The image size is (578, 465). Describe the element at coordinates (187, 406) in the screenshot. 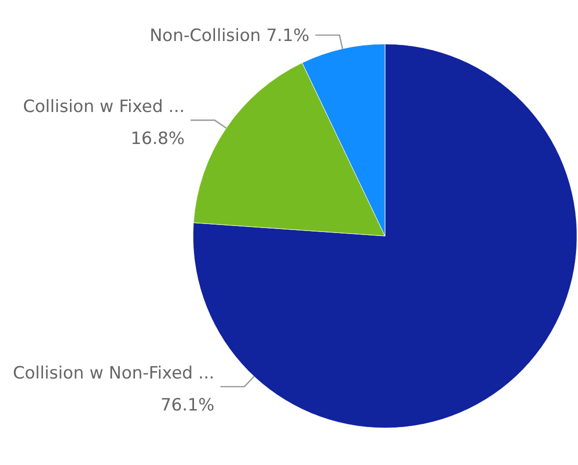

I see `data-label: 76.1%` at that location.